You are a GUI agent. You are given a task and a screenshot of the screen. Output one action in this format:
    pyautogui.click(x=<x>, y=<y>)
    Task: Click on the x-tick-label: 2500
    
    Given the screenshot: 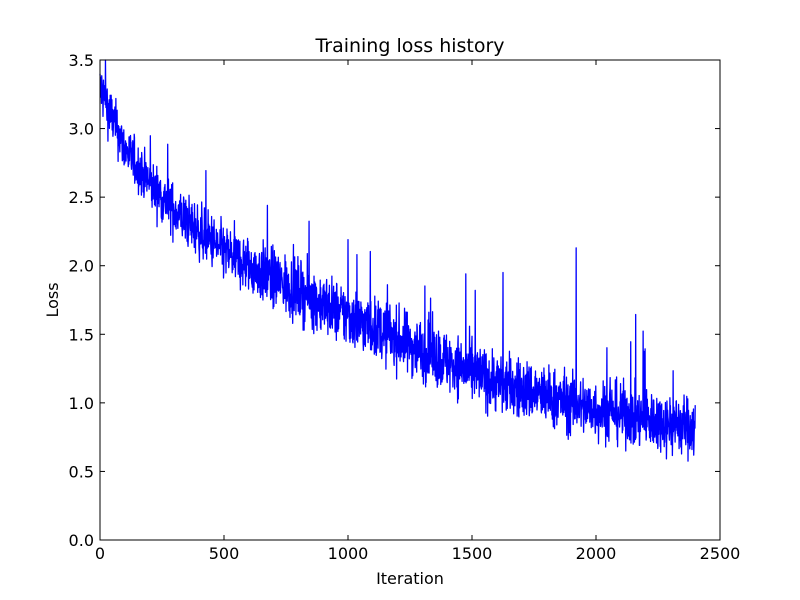 What is the action you would take?
    pyautogui.click(x=720, y=553)
    